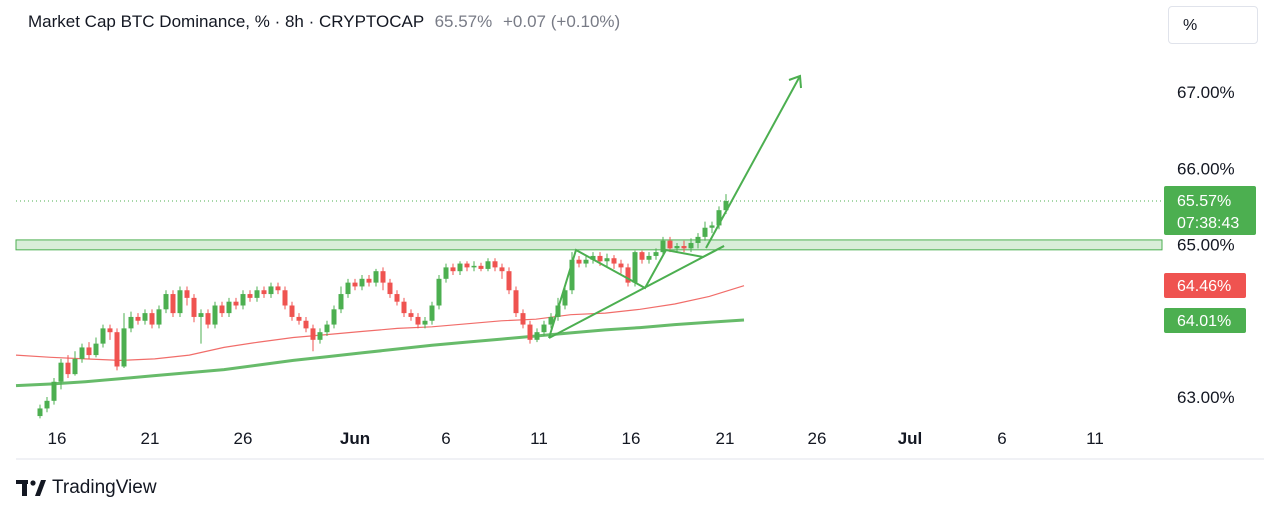  What do you see at coordinates (57, 438) in the screenshot?
I see `x-tick-label: 16` at bounding box center [57, 438].